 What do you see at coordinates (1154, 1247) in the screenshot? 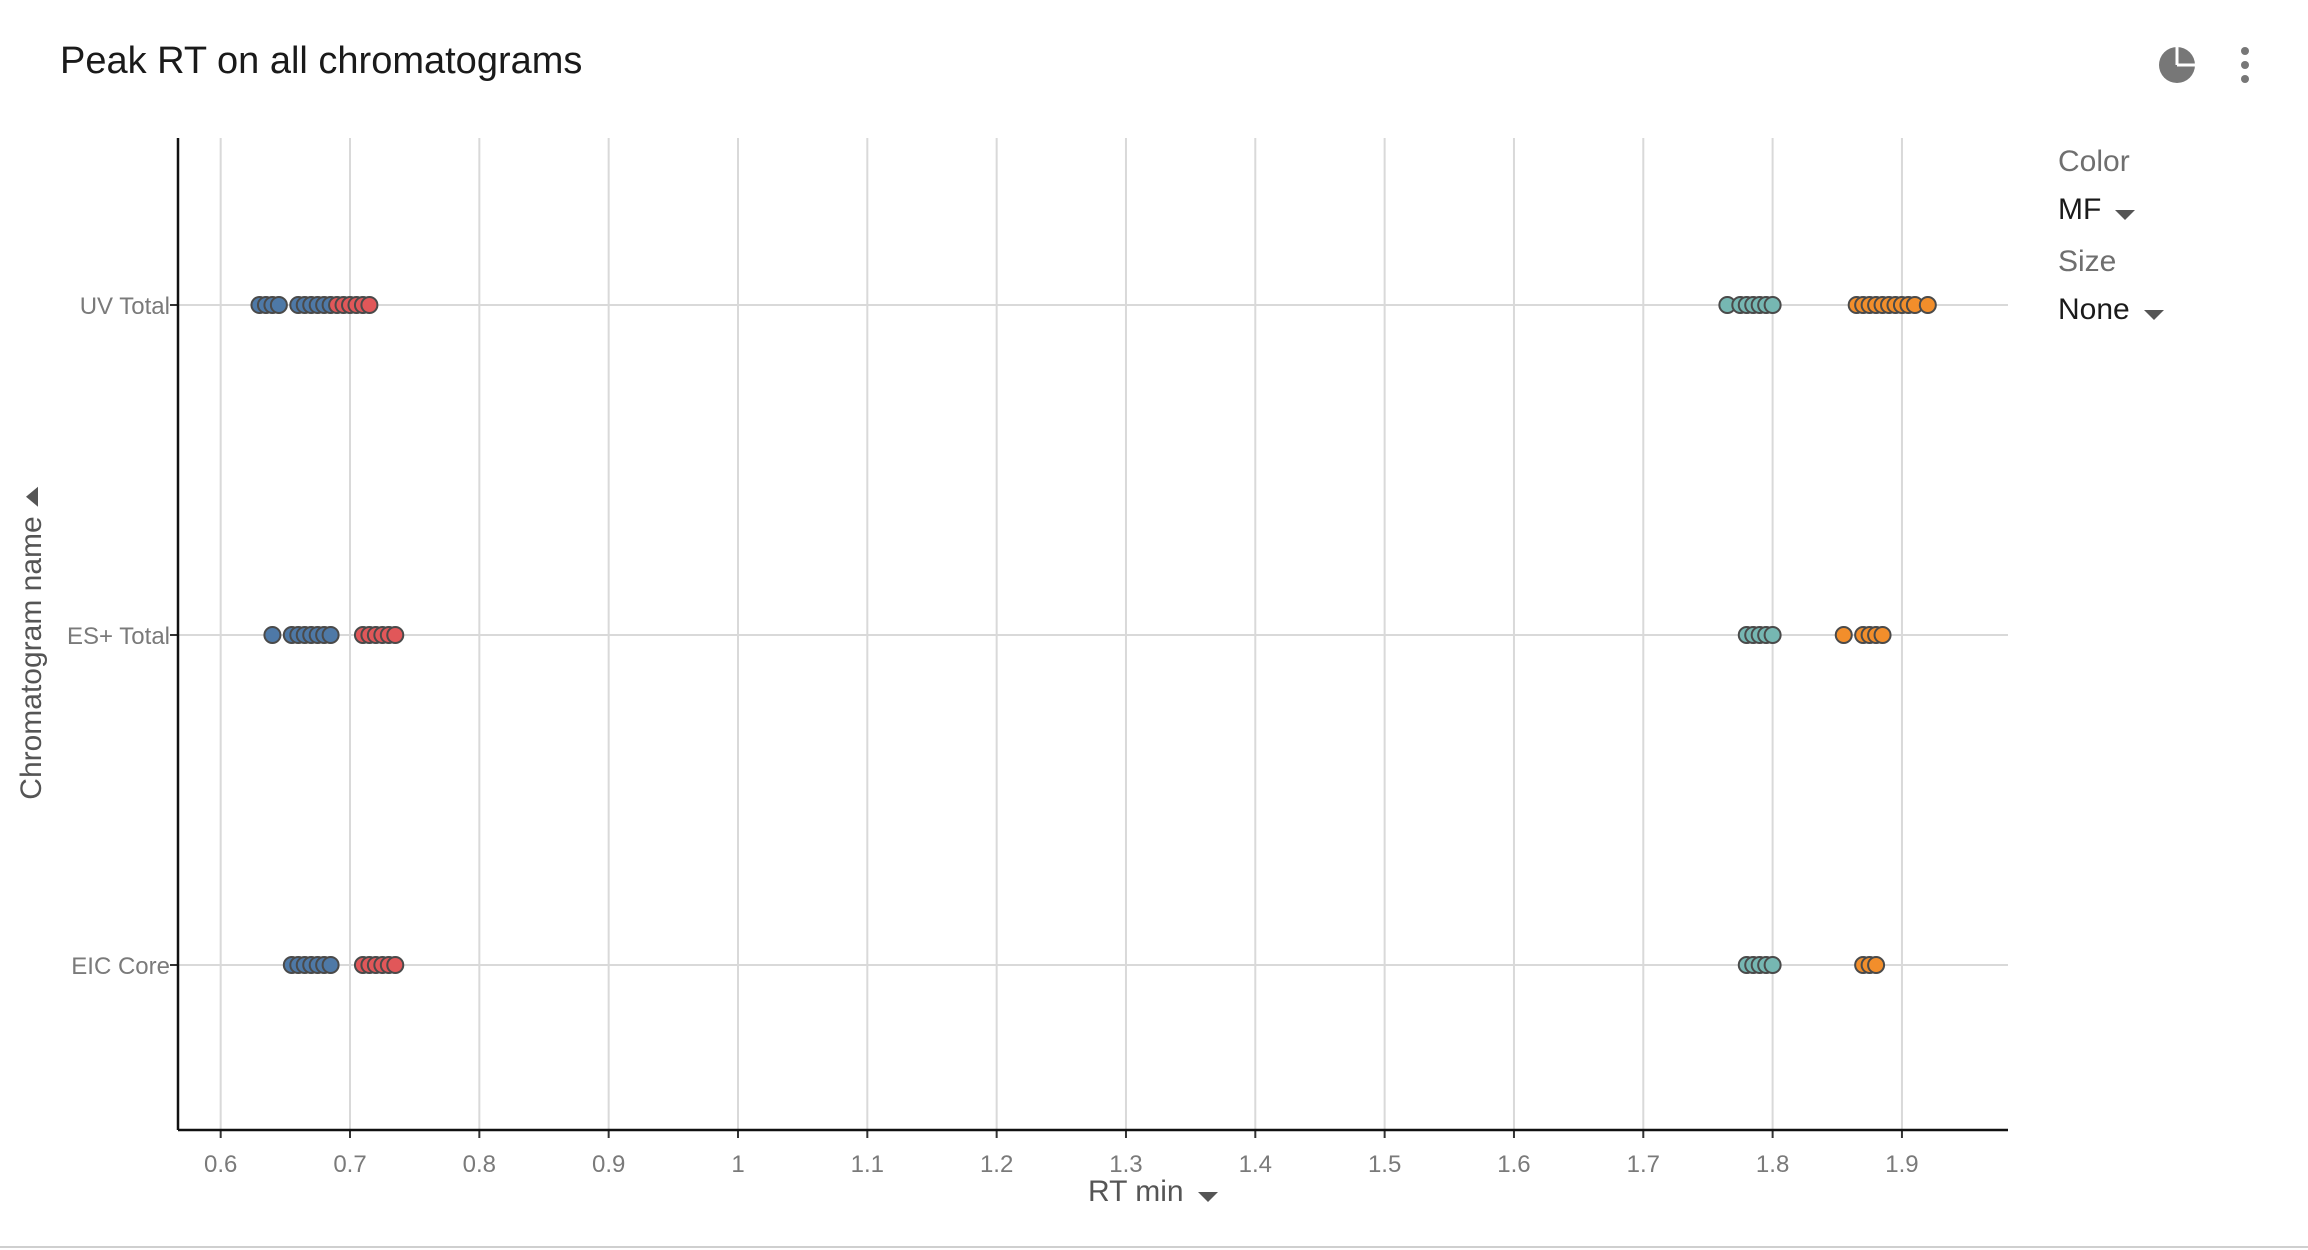
I see `divider` at bounding box center [1154, 1247].